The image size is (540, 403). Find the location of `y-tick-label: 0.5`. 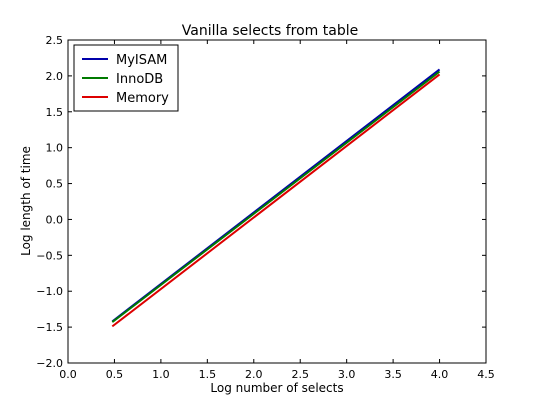

y-tick-label: 0.5 is located at coordinates (55, 184).